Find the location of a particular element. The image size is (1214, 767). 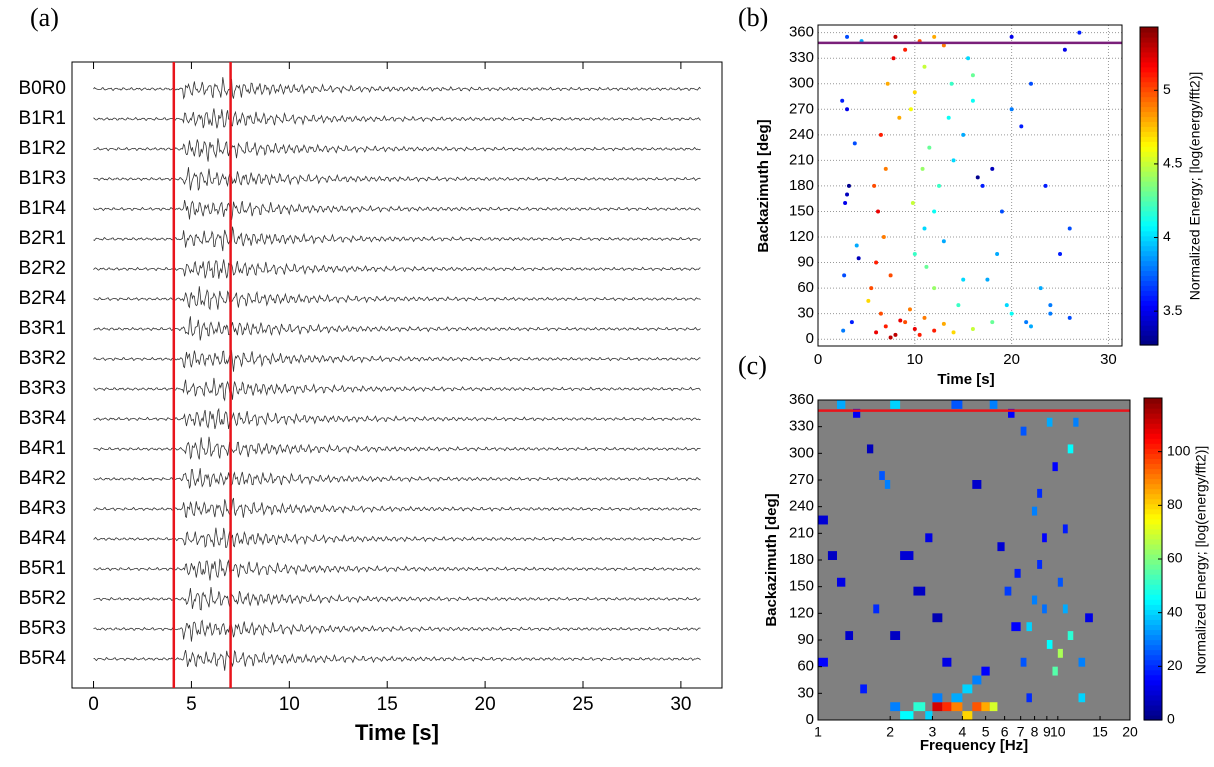

station-label: B4R3 is located at coordinates (42, 508).